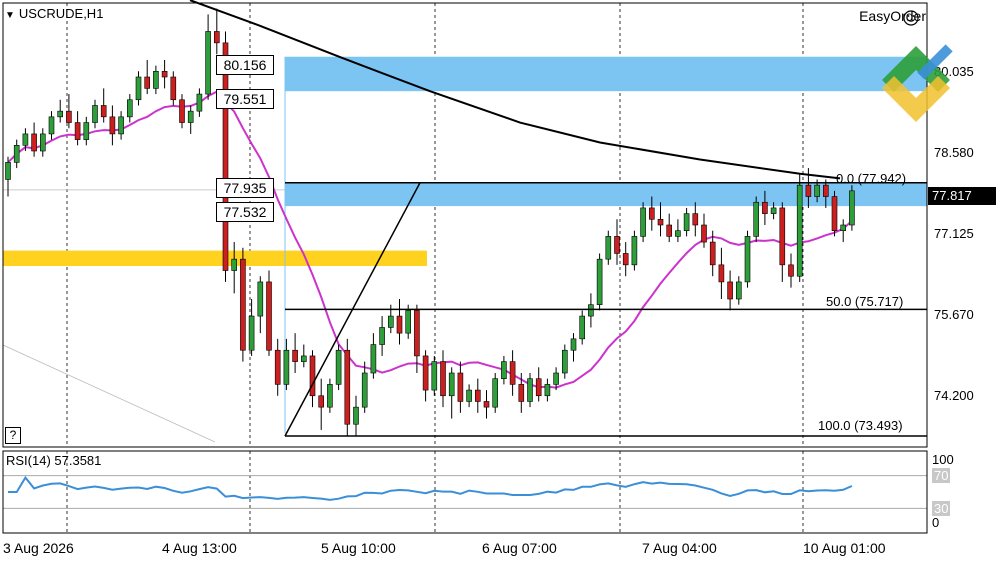 The width and height of the screenshot is (1000, 562). I want to click on smiley-mouth, so click(911, 20).